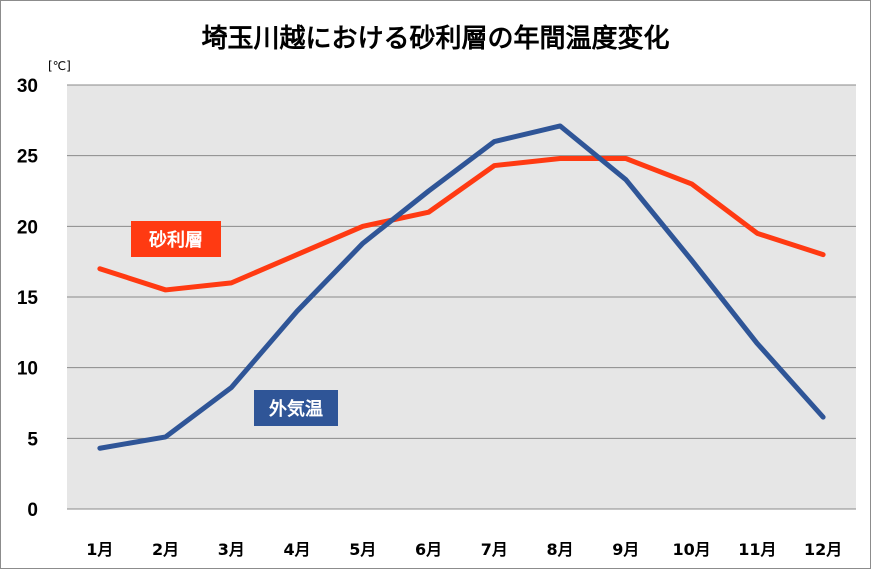 The height and width of the screenshot is (569, 871). Describe the element at coordinates (362, 549) in the screenshot. I see `x-tick-label: 5月` at that location.